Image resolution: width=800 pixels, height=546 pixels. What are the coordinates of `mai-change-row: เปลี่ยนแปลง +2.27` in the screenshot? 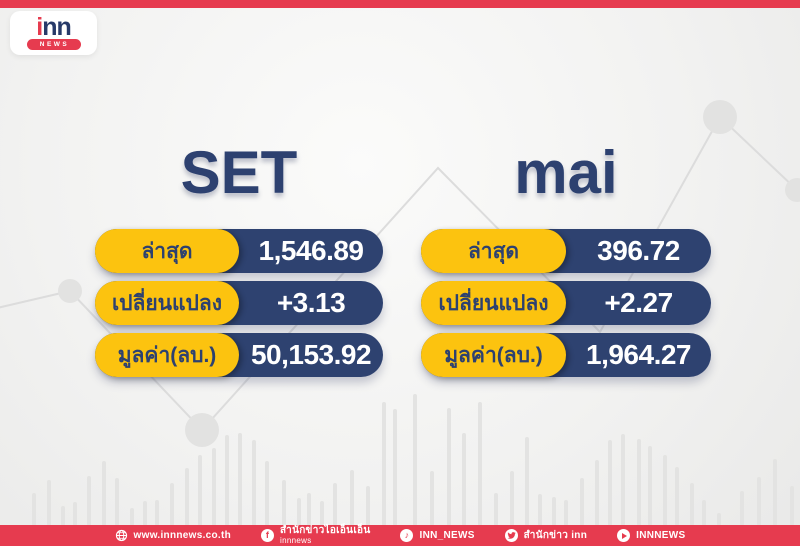 It's located at (566, 303).